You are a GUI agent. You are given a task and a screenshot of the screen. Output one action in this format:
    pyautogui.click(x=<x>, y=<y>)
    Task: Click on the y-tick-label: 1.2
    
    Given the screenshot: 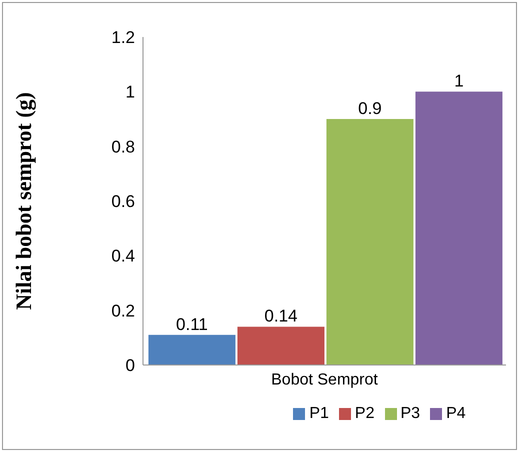 What is the action you would take?
    pyautogui.click(x=123, y=38)
    